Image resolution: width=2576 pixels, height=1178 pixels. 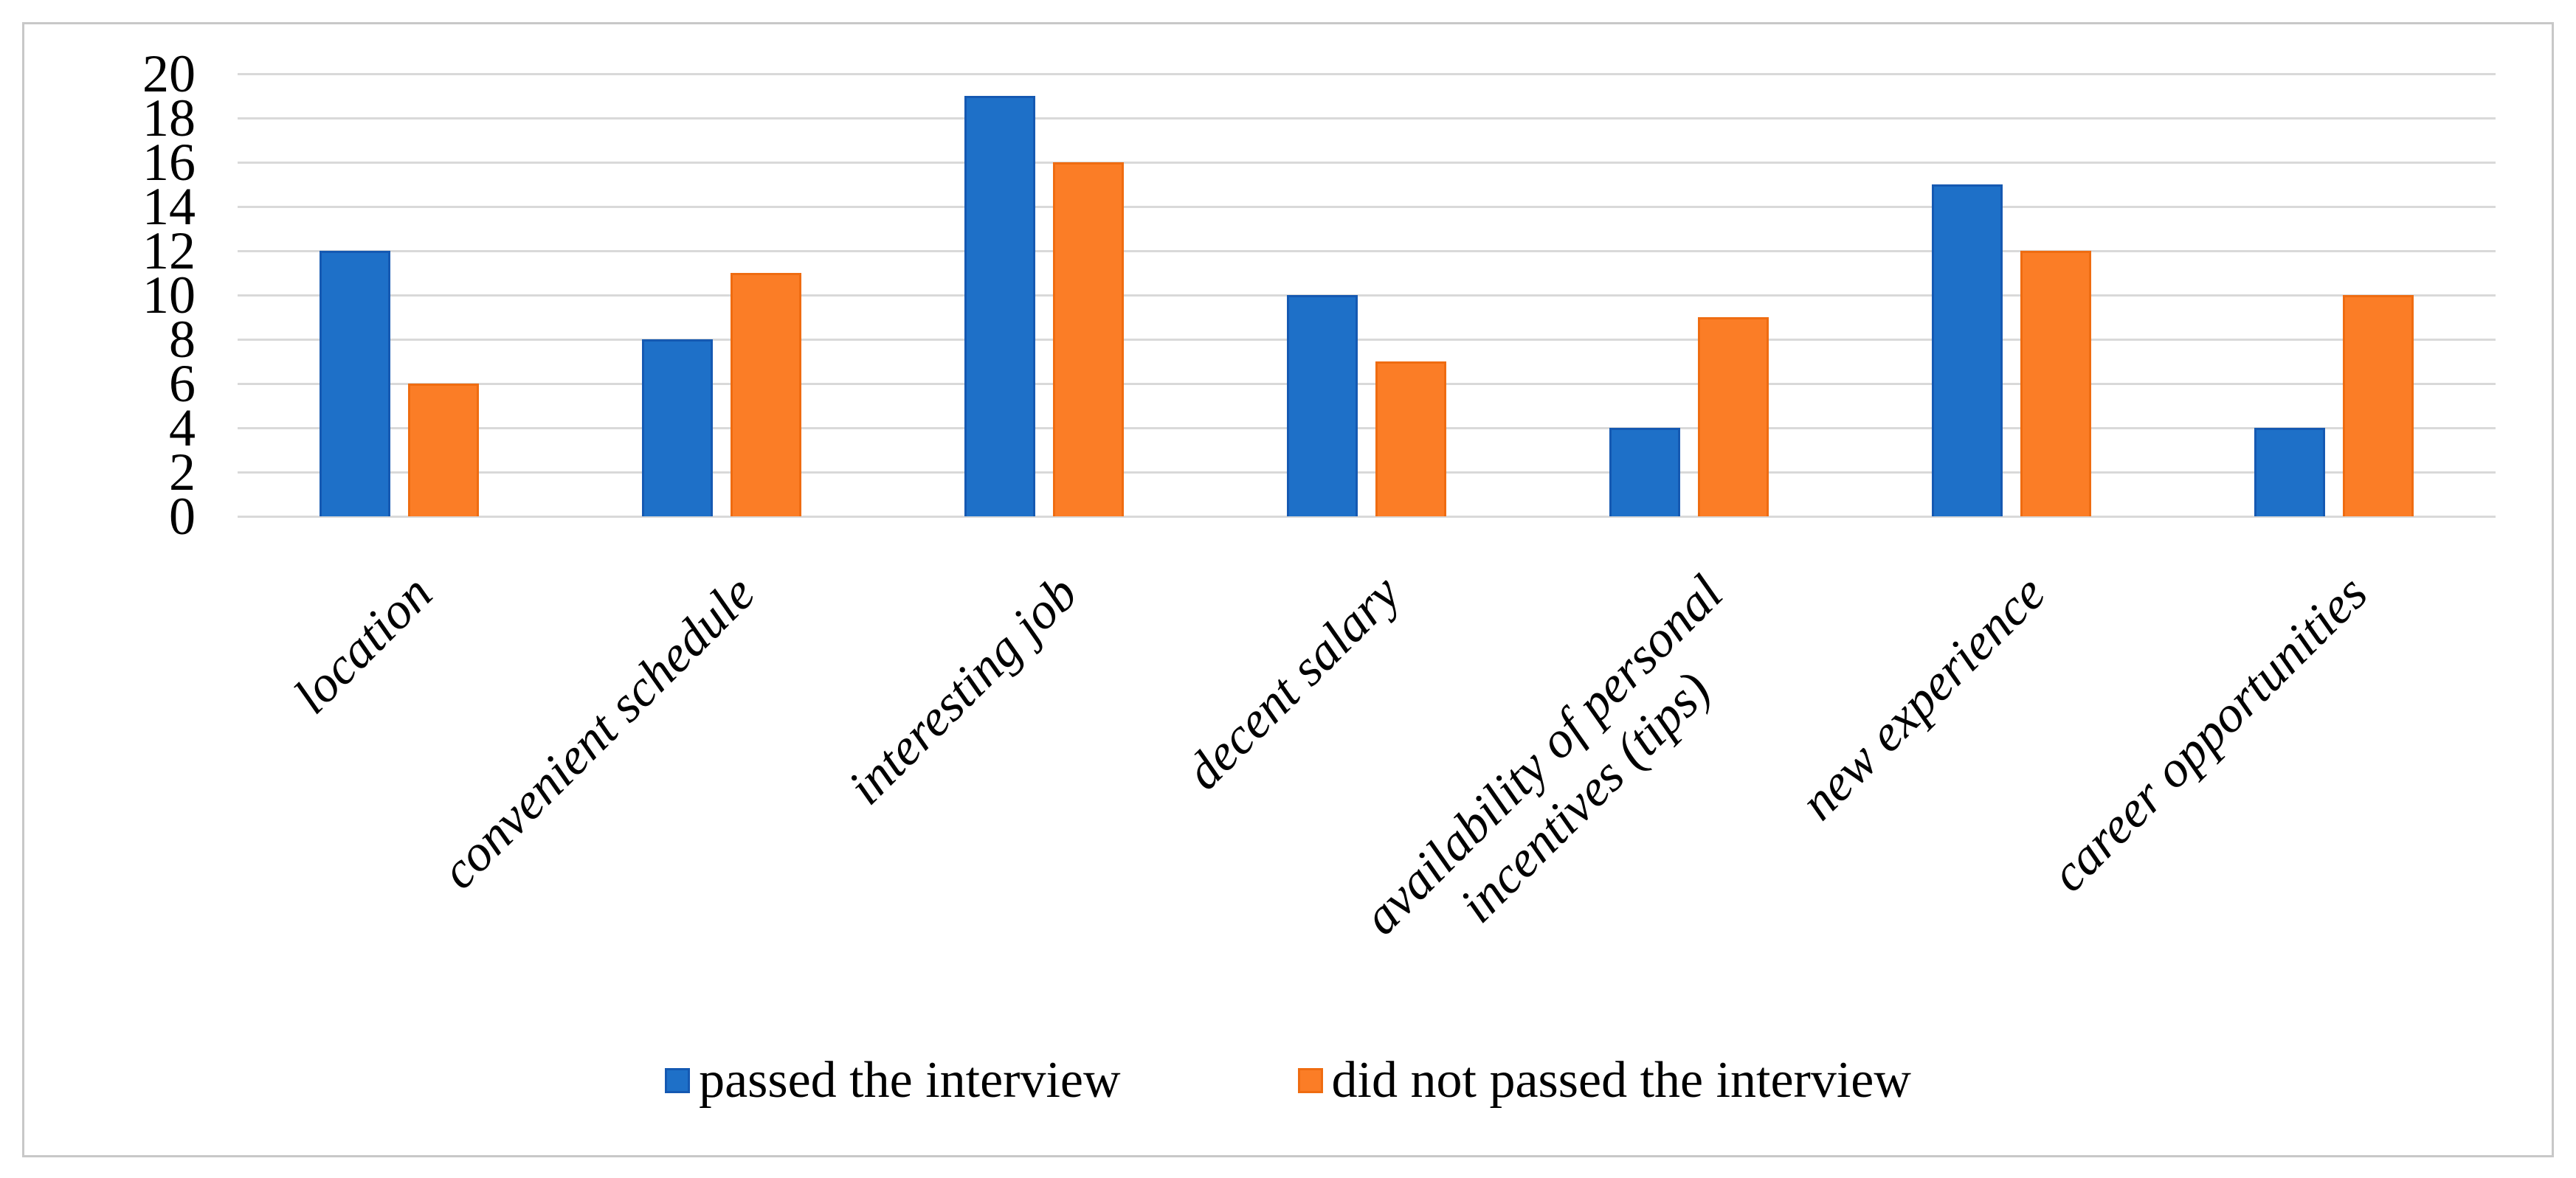 I want to click on y-axis-tick-label: 12, so click(x=169, y=251).